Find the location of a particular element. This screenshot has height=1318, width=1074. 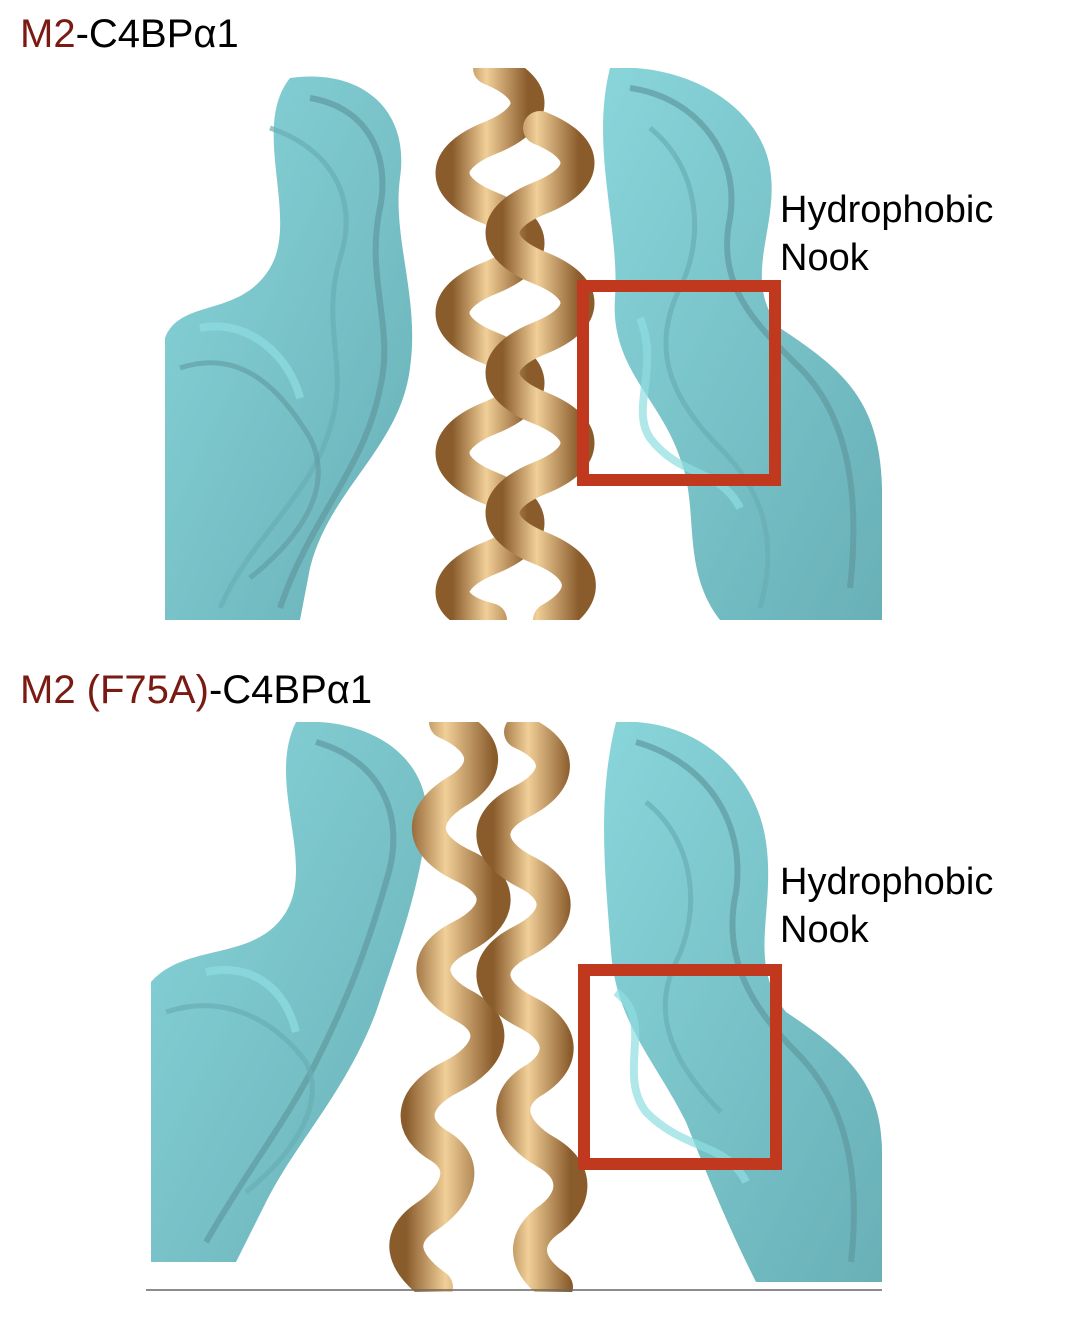

panel-2-coiled-coil-helices is located at coordinates (488, 1007).